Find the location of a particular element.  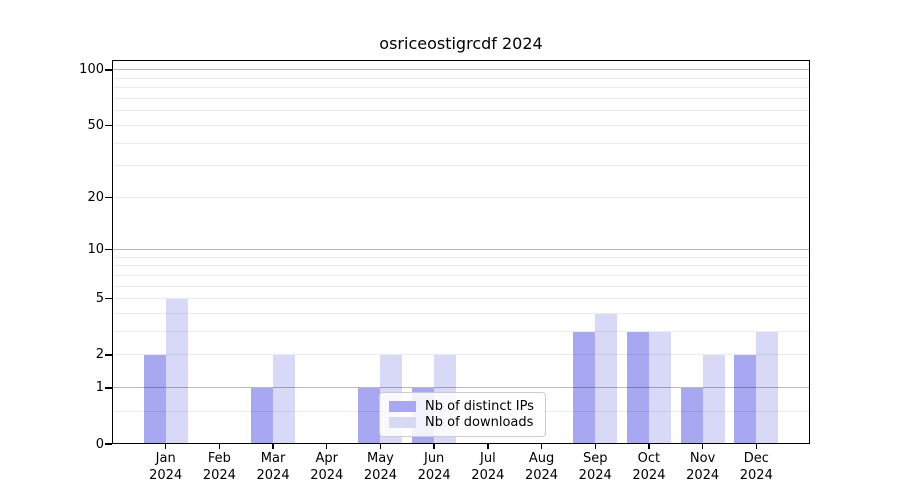

y-tick-label: 100 is located at coordinates (91, 70).